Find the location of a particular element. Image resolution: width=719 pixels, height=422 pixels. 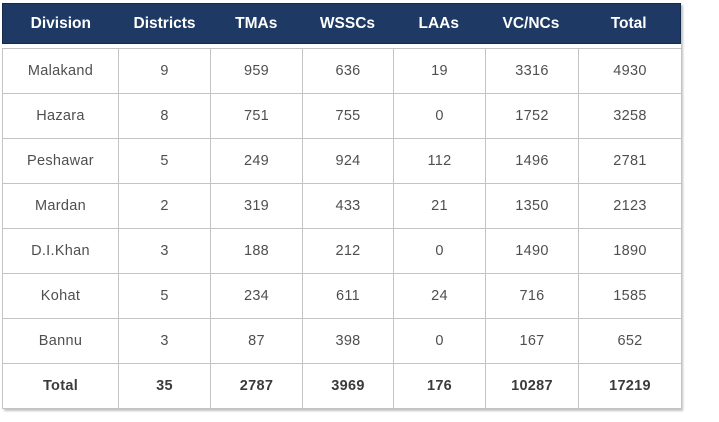

header-cell-wsscs: WSSCs is located at coordinates (347, 23).